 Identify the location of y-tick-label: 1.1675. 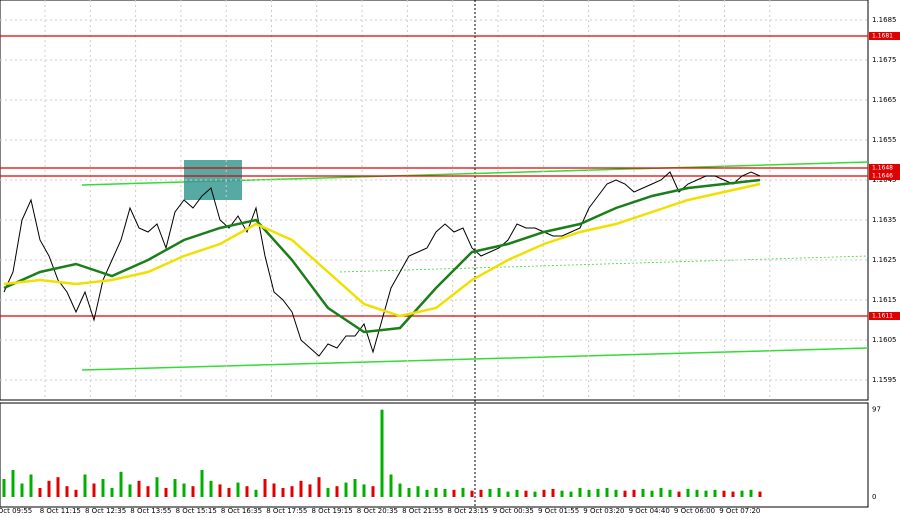
(884, 60).